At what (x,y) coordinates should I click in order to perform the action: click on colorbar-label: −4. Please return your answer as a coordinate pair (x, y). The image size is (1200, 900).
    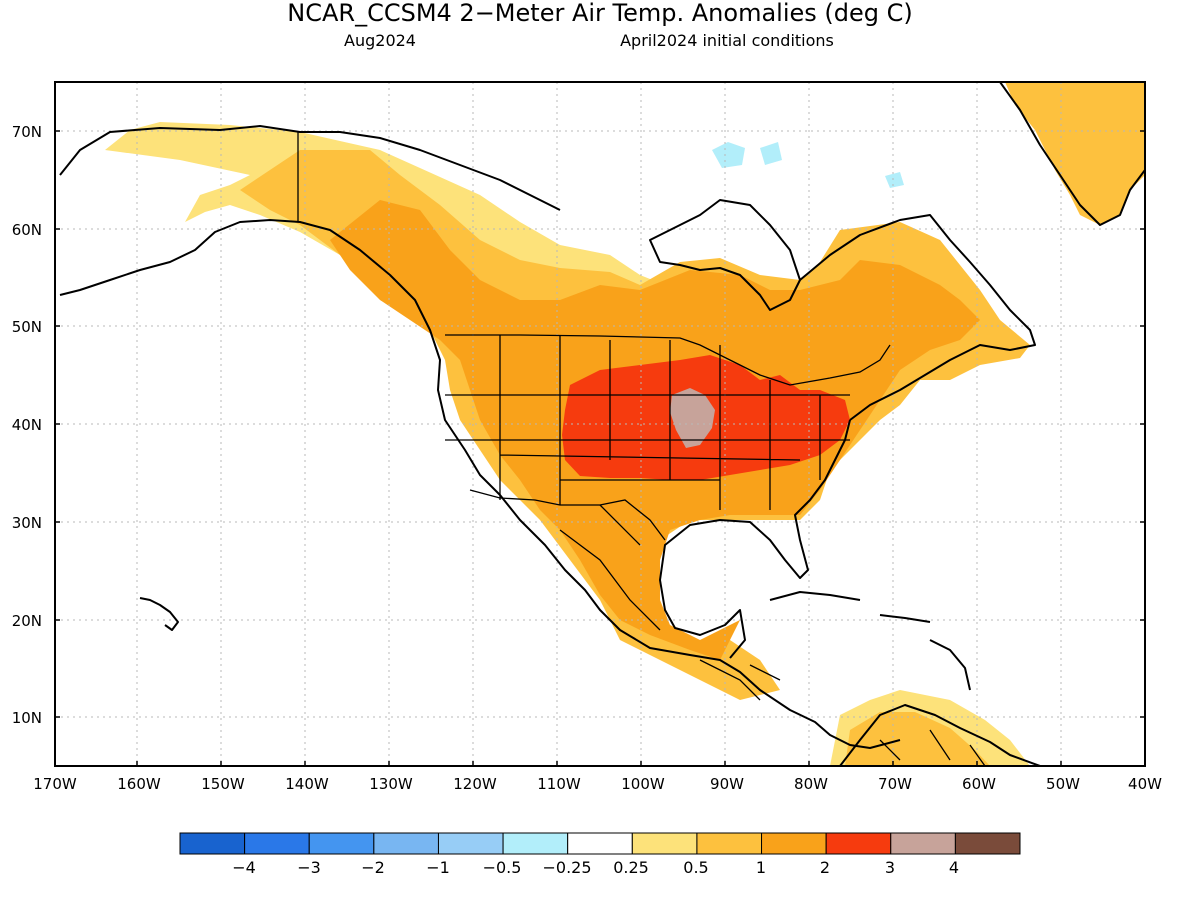
    Looking at the image, I should click on (244, 867).